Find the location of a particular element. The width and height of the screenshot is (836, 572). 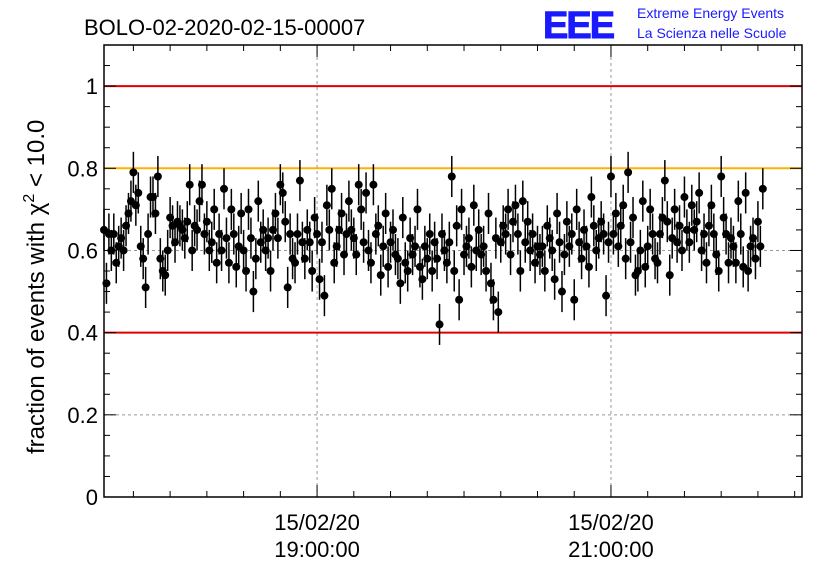

y-tick-labels: 0 0.2 0.4 0.6 0.8 1 is located at coordinates (82, 292).